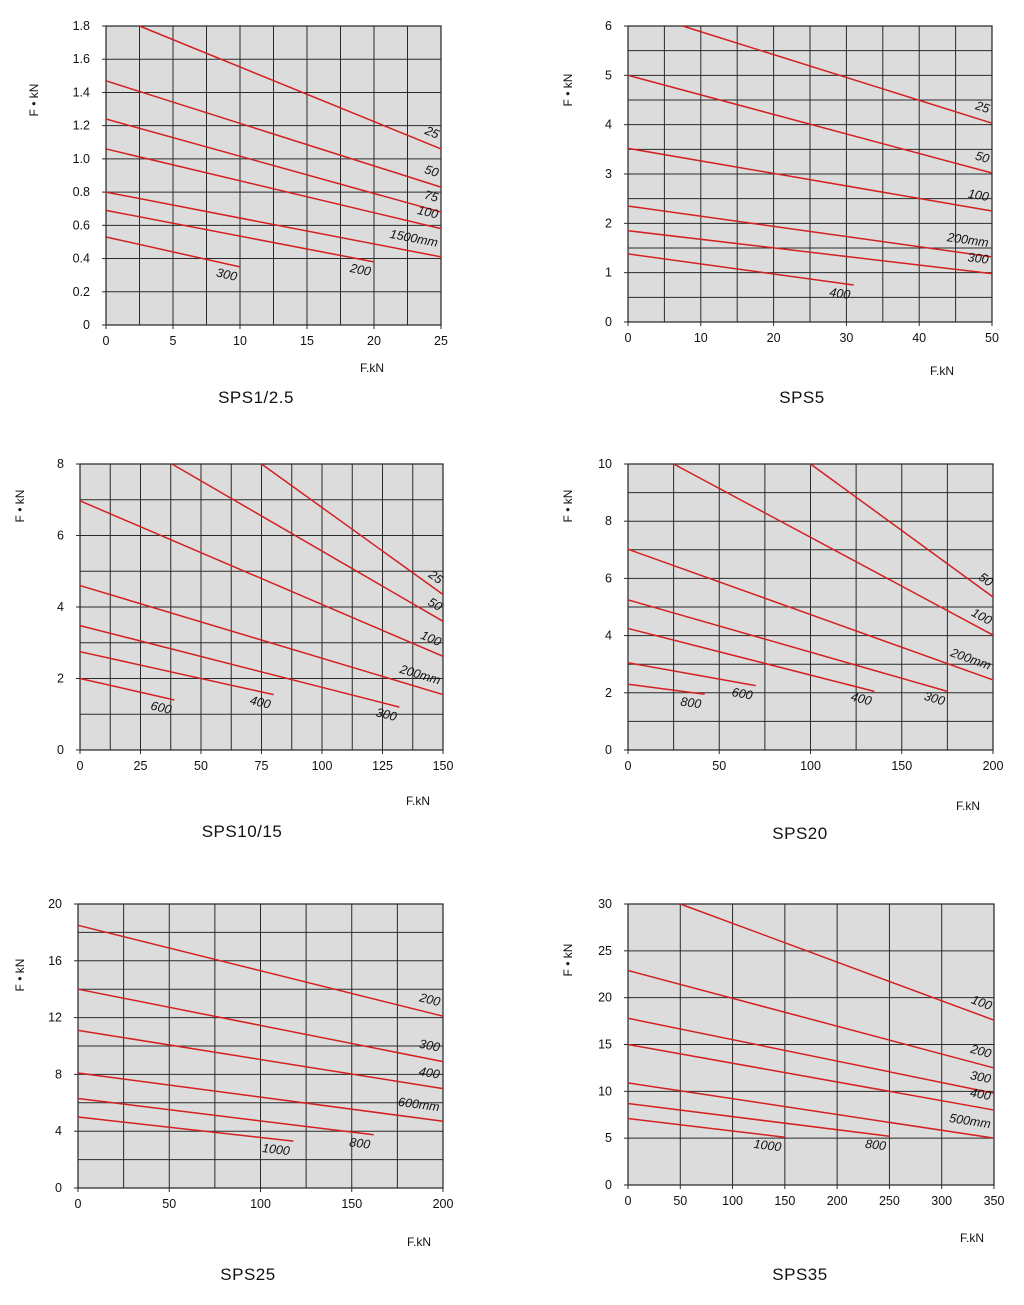  I want to click on y-tick-label: 1.2, so click(81, 126).